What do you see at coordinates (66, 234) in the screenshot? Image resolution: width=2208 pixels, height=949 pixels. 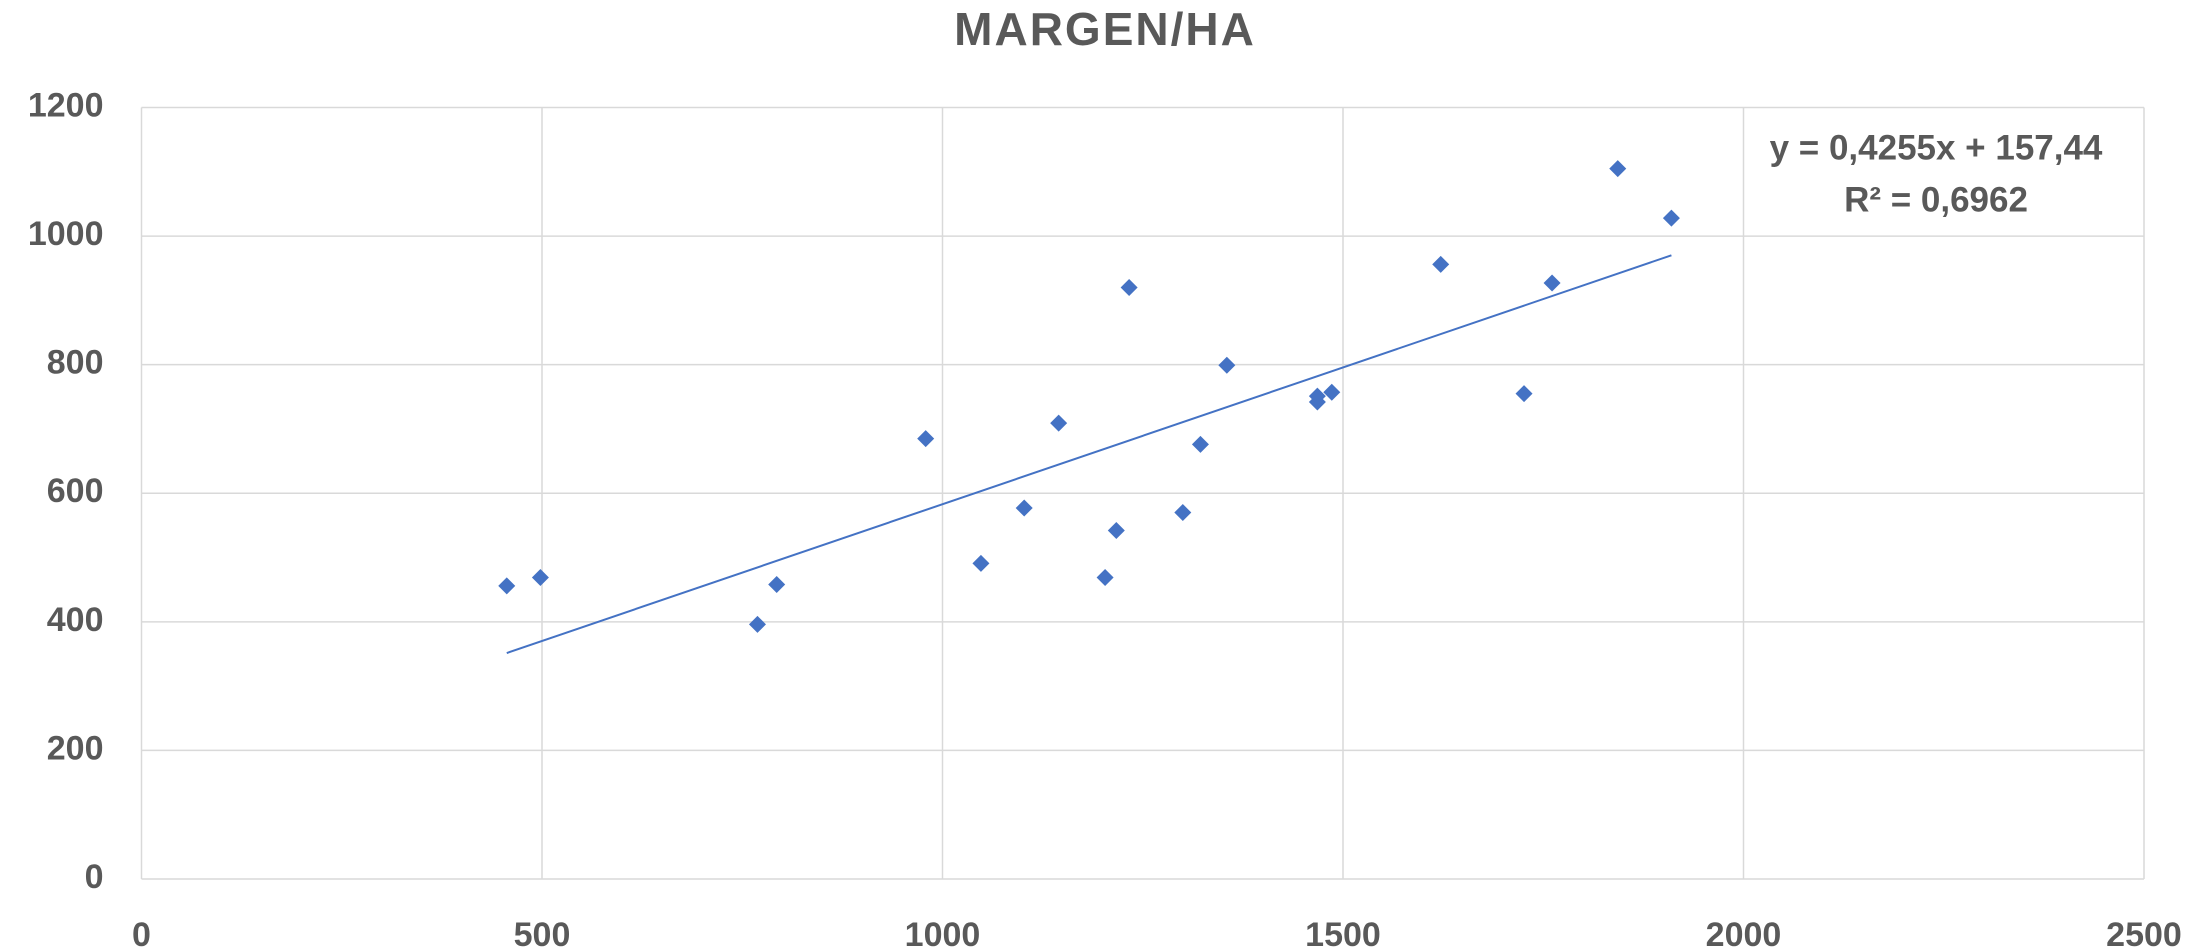 I see `y-tick-label: 1000` at bounding box center [66, 234].